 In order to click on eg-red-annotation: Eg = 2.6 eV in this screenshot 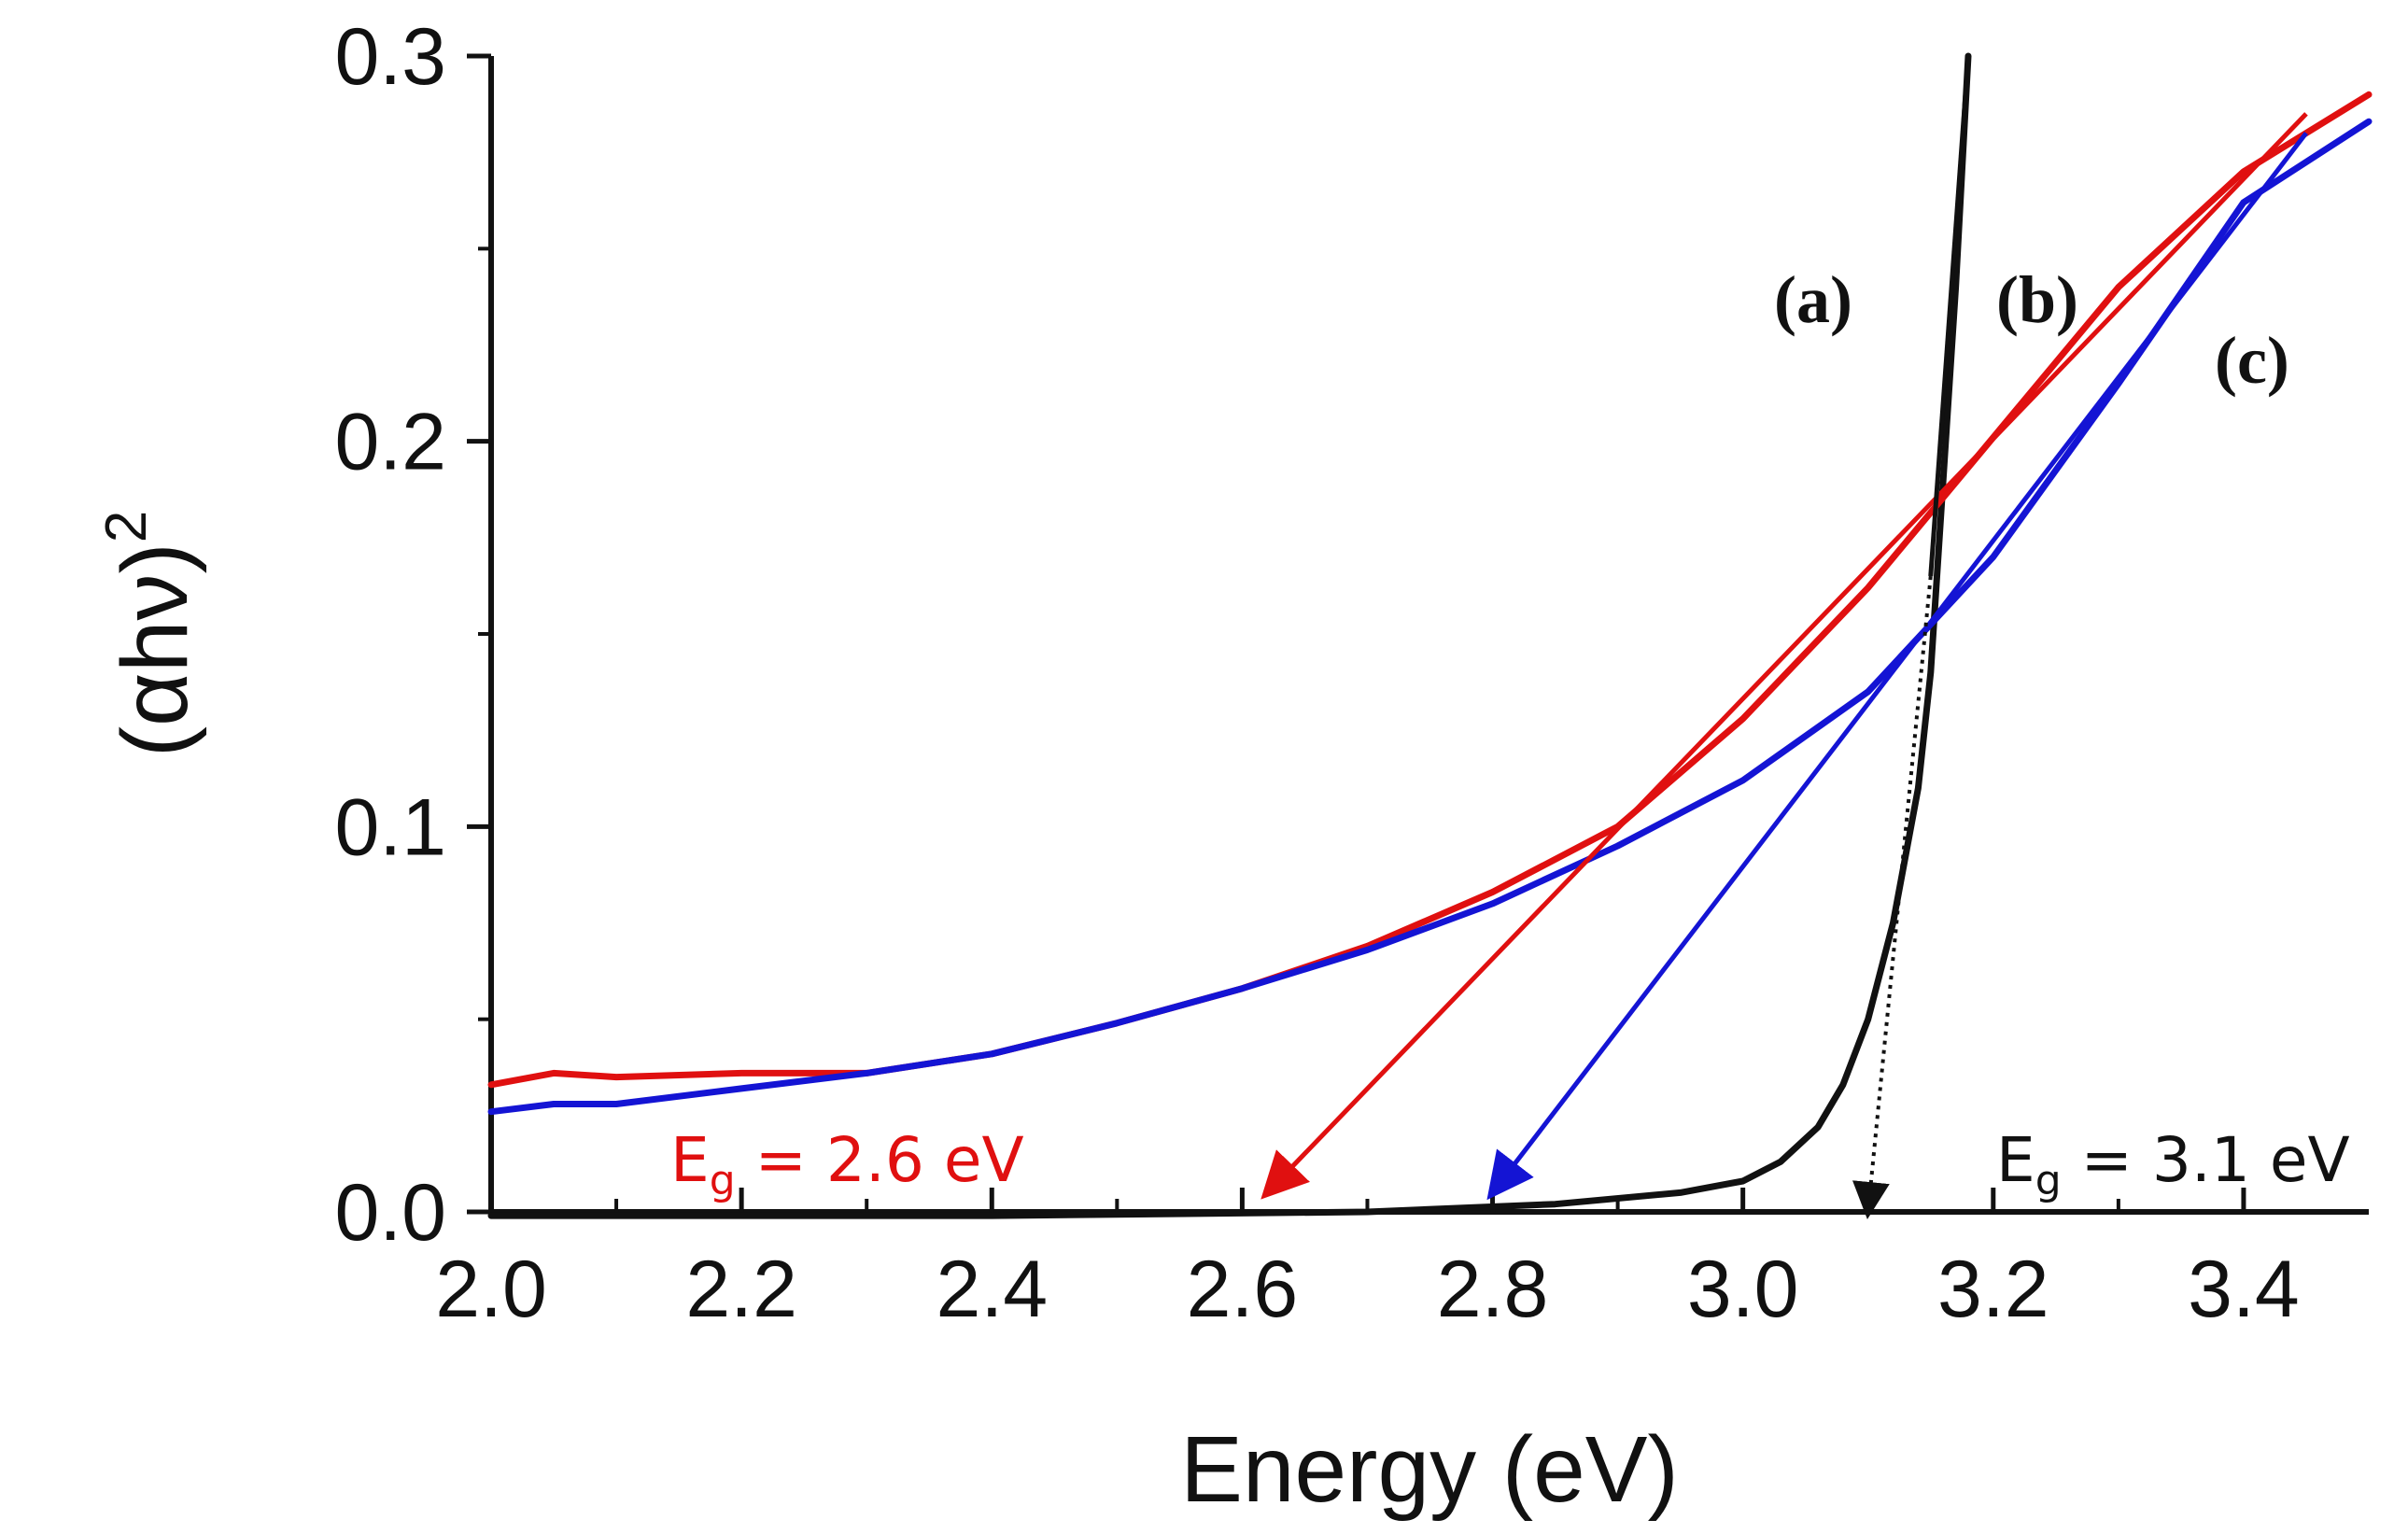, I will do `click(847, 1164)`.